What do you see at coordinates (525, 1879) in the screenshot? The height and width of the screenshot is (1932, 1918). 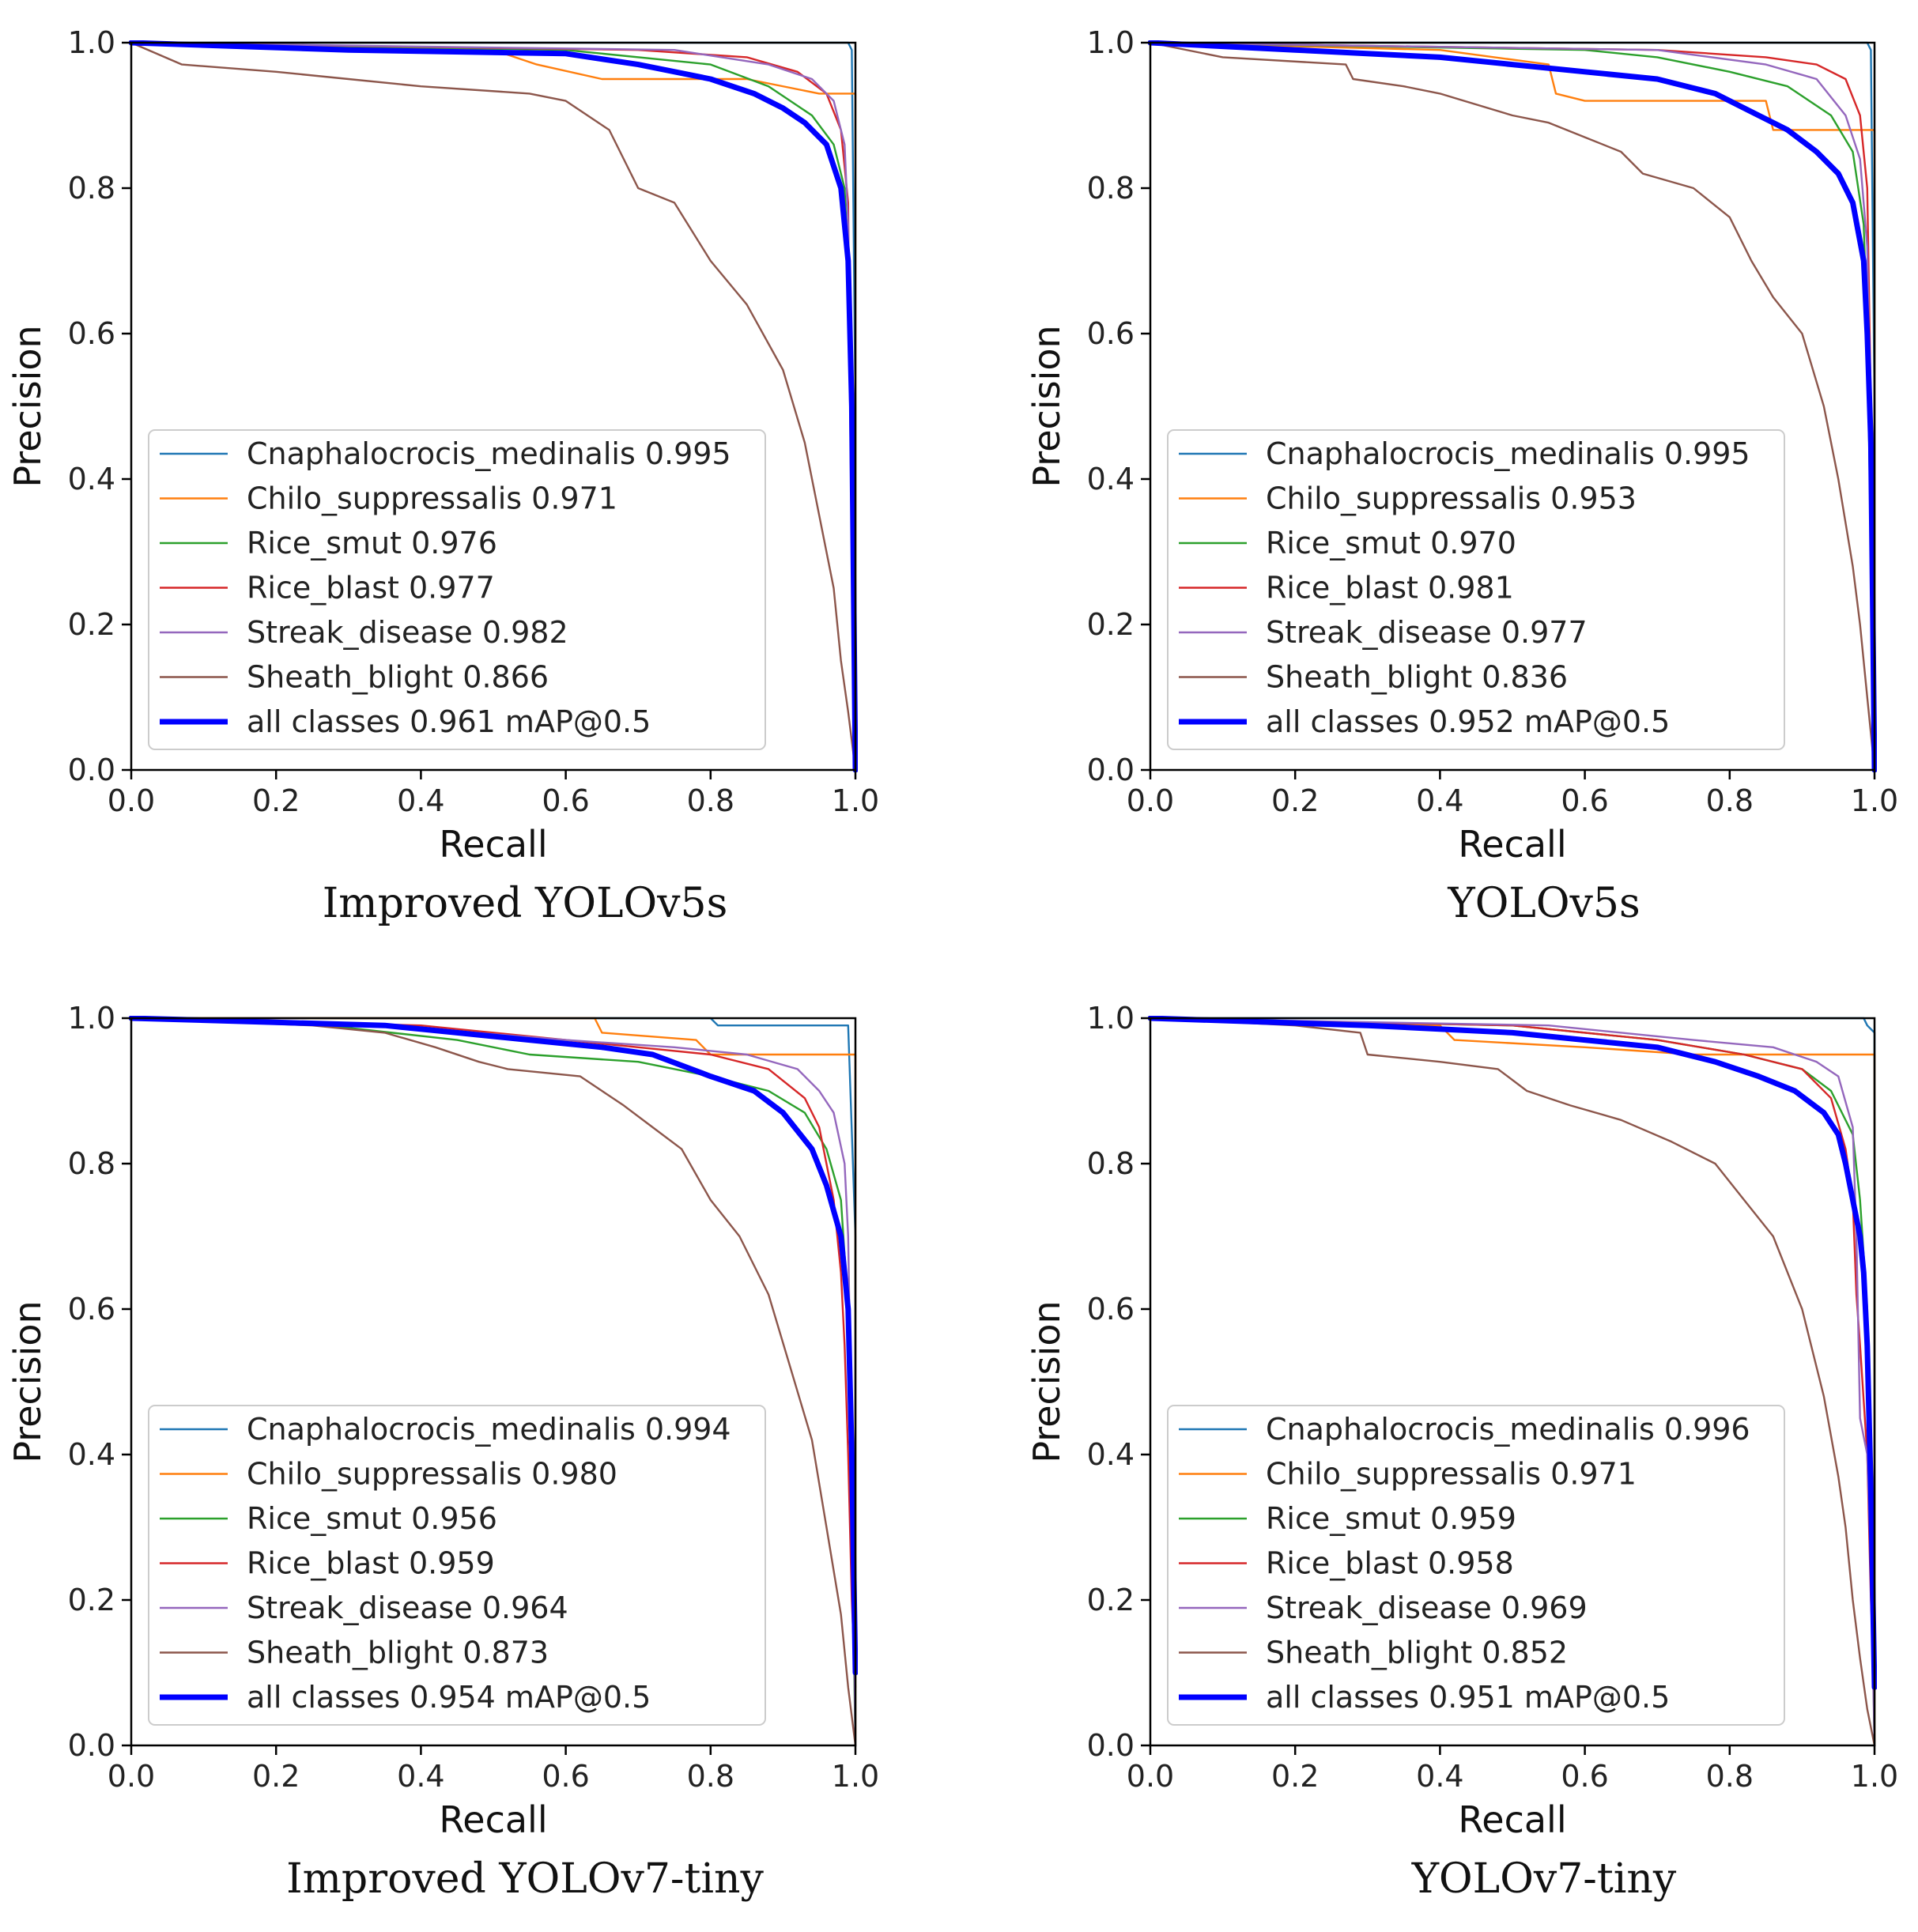 I see `chart-caption: Improved YOLOv7-tiny` at bounding box center [525, 1879].